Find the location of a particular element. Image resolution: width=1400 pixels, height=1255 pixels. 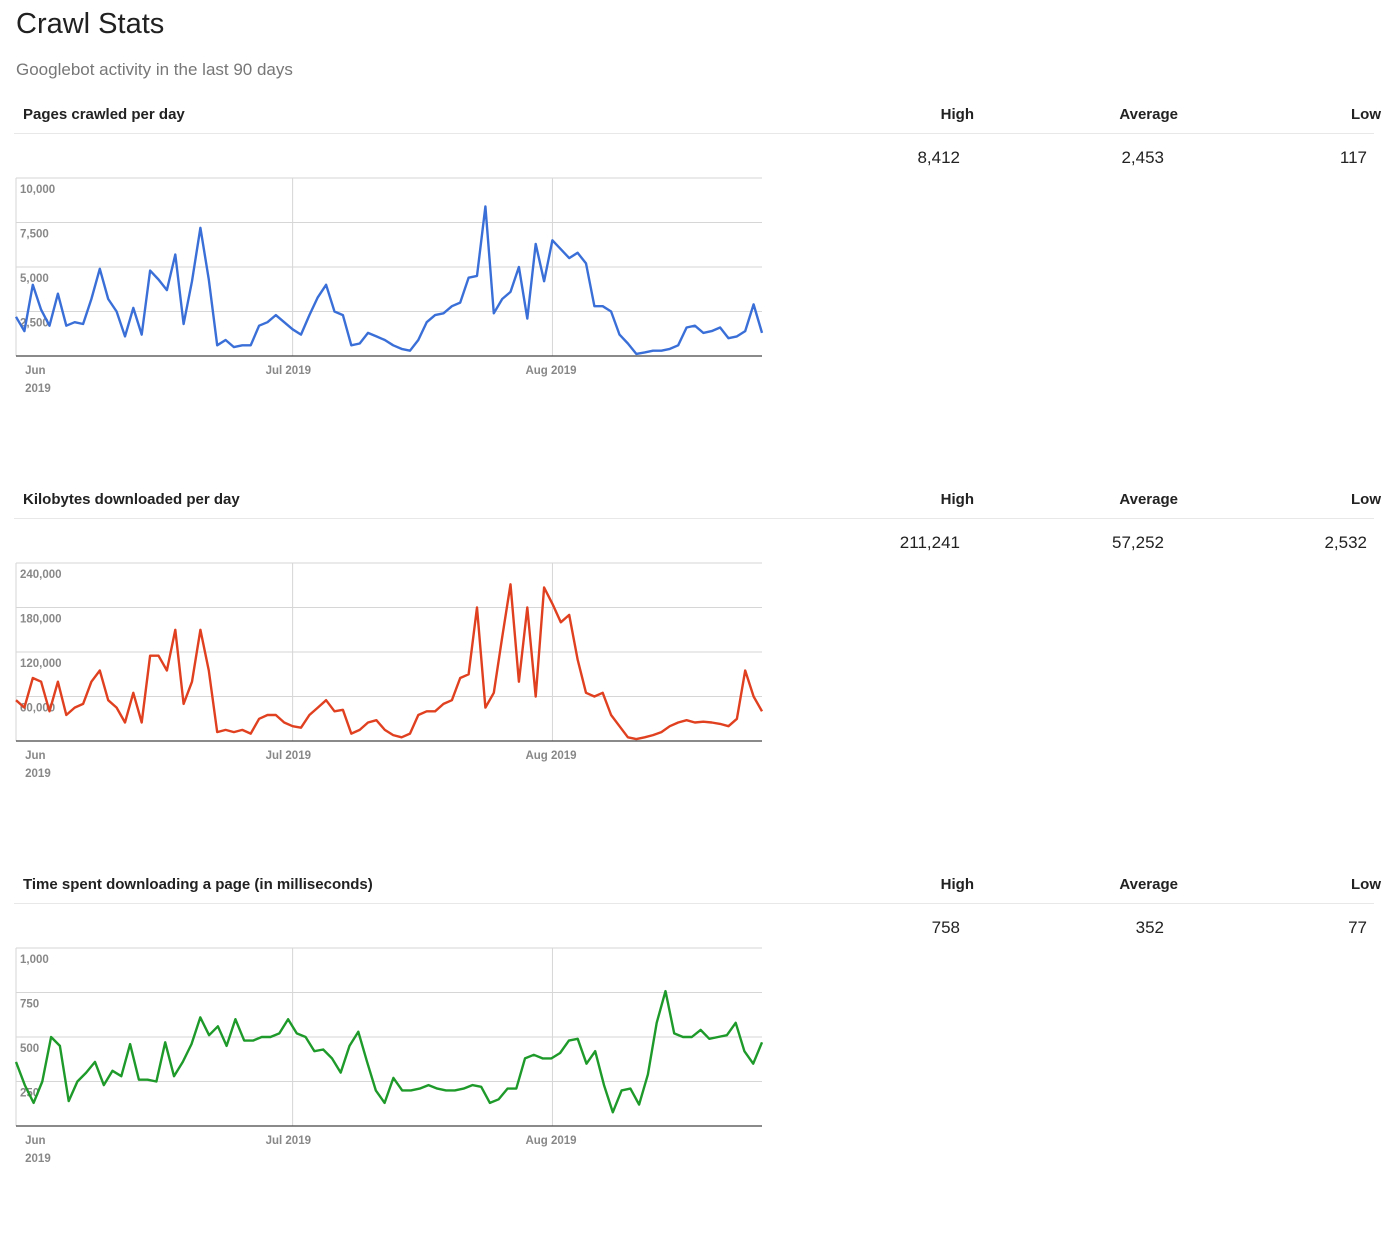

high-value: 211,241 is located at coordinates (929, 542).